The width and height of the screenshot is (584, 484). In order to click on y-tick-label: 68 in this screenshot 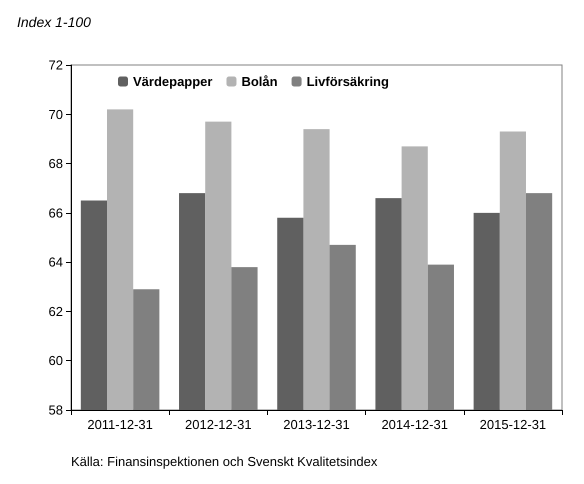, I will do `click(55, 164)`.